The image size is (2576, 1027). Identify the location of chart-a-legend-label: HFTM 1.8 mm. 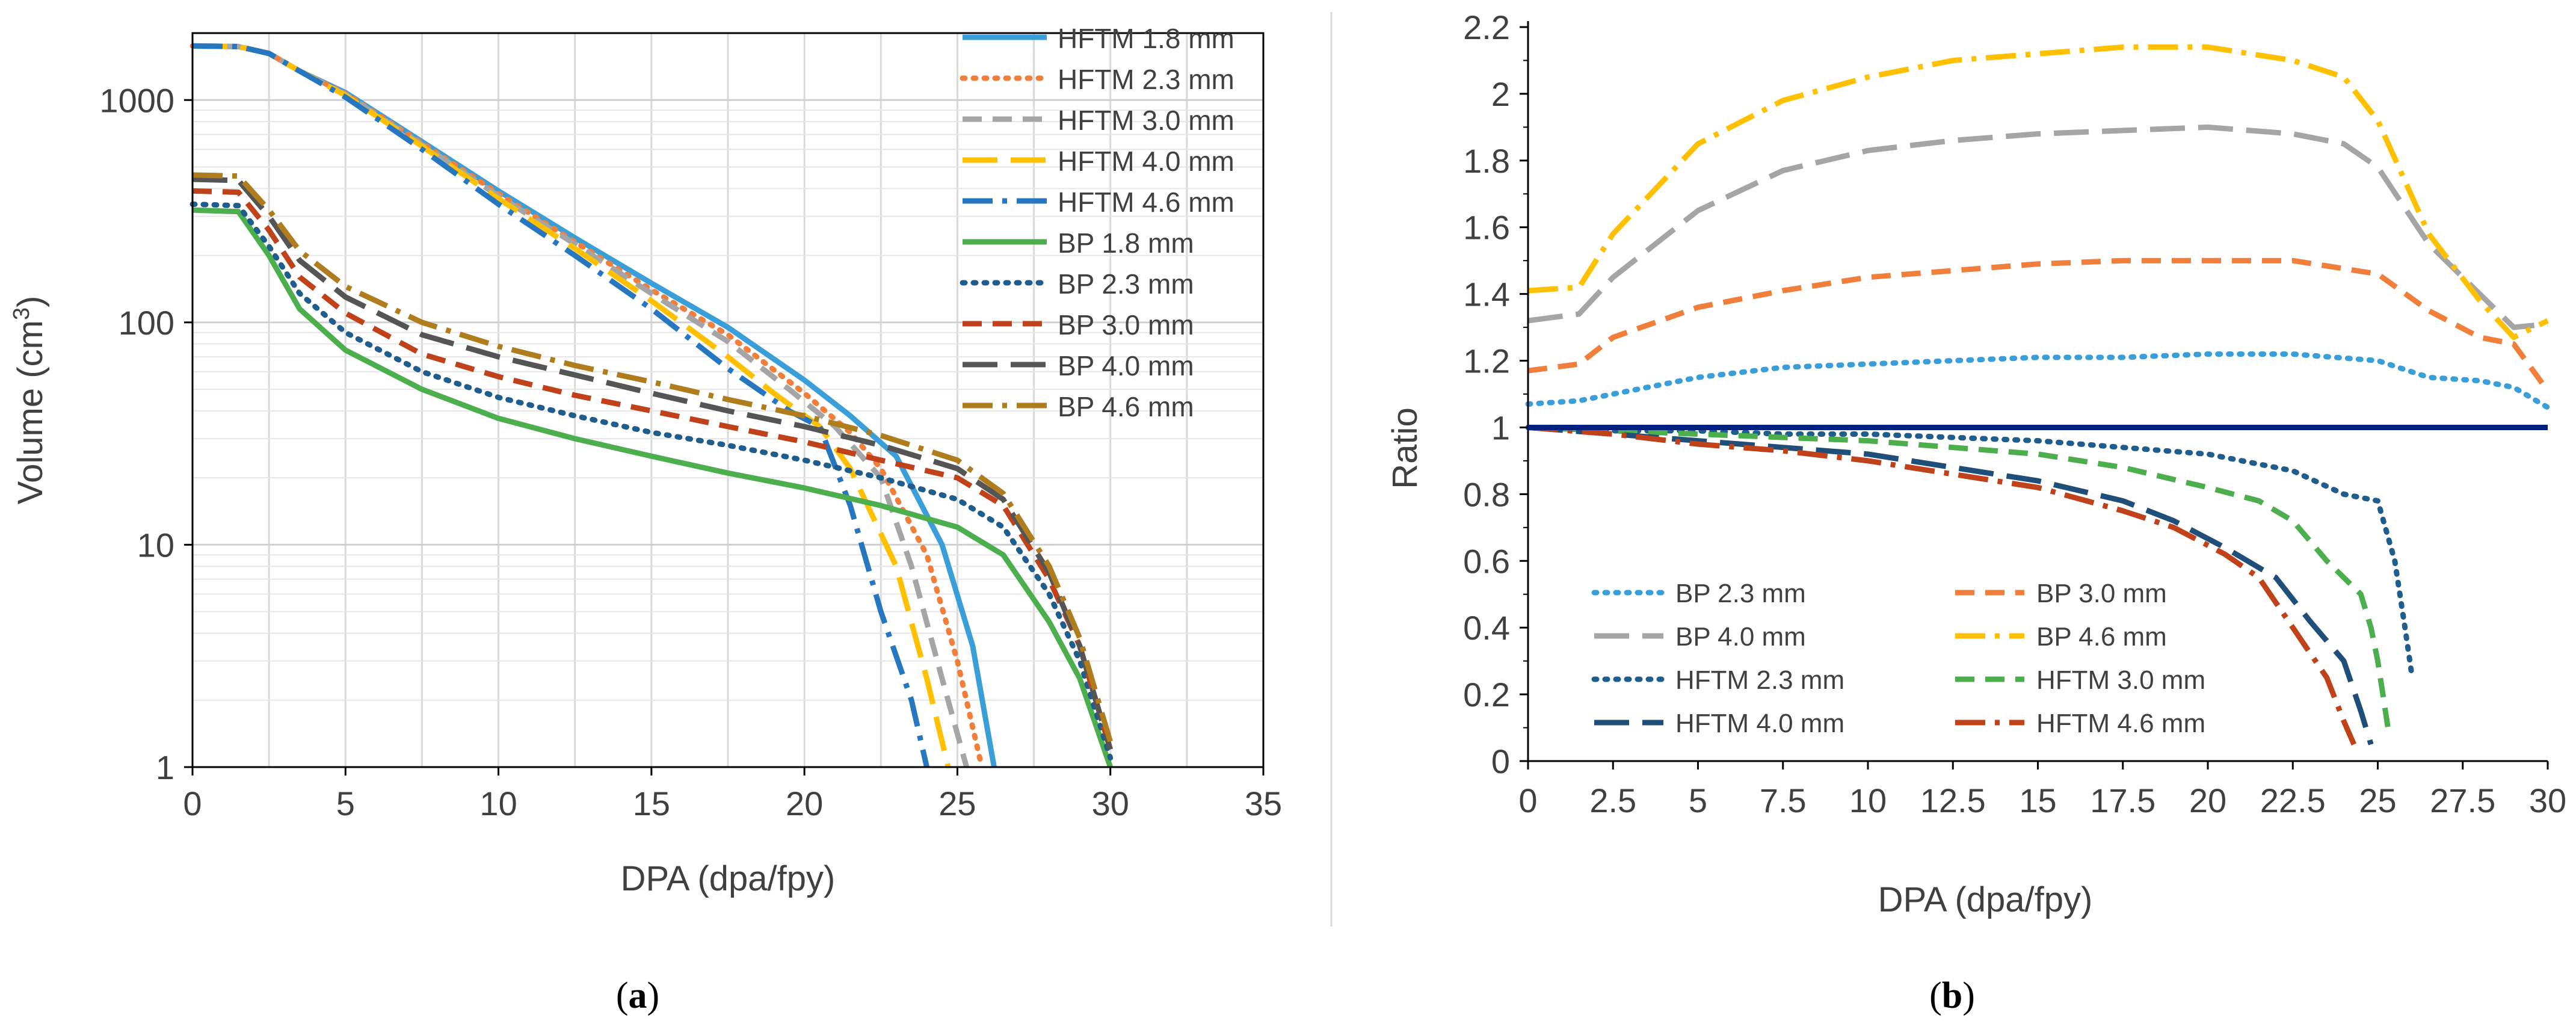
(1146, 38).